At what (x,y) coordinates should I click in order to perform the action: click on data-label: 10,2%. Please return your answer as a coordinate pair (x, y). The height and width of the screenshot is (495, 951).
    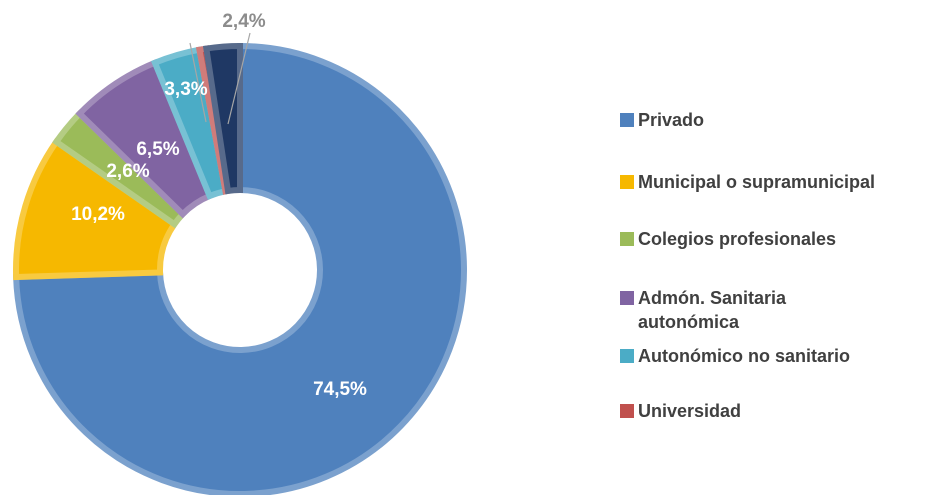
    Looking at the image, I should click on (98, 214).